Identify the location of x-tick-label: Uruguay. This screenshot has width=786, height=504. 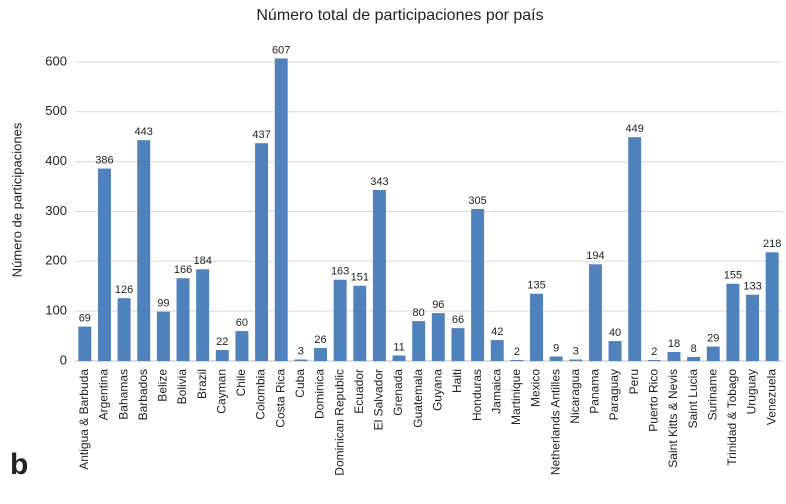
(752, 391).